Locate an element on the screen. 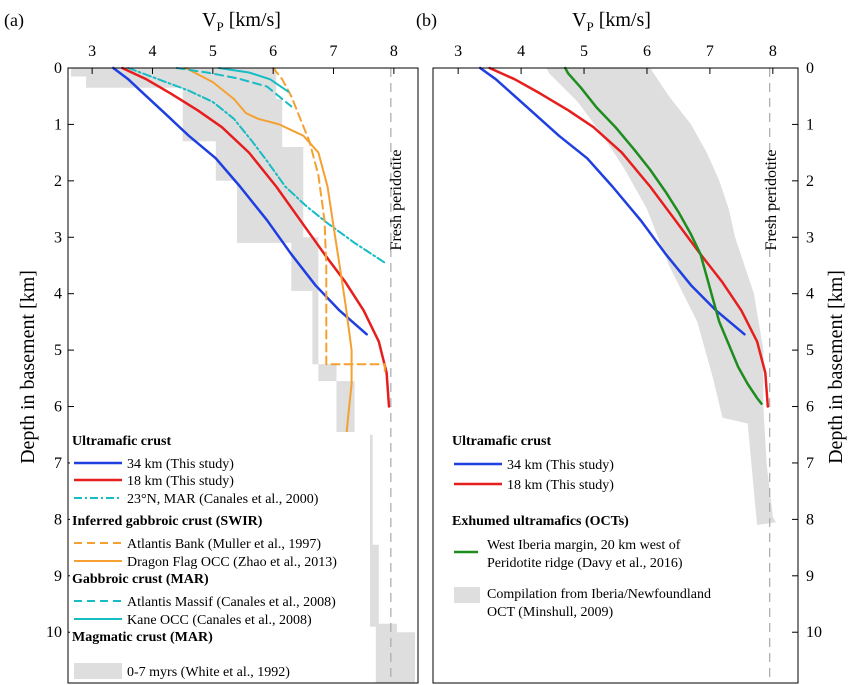  panel-b-fresh-peridotite-label: Fresh peridotite is located at coordinates (771, 200).